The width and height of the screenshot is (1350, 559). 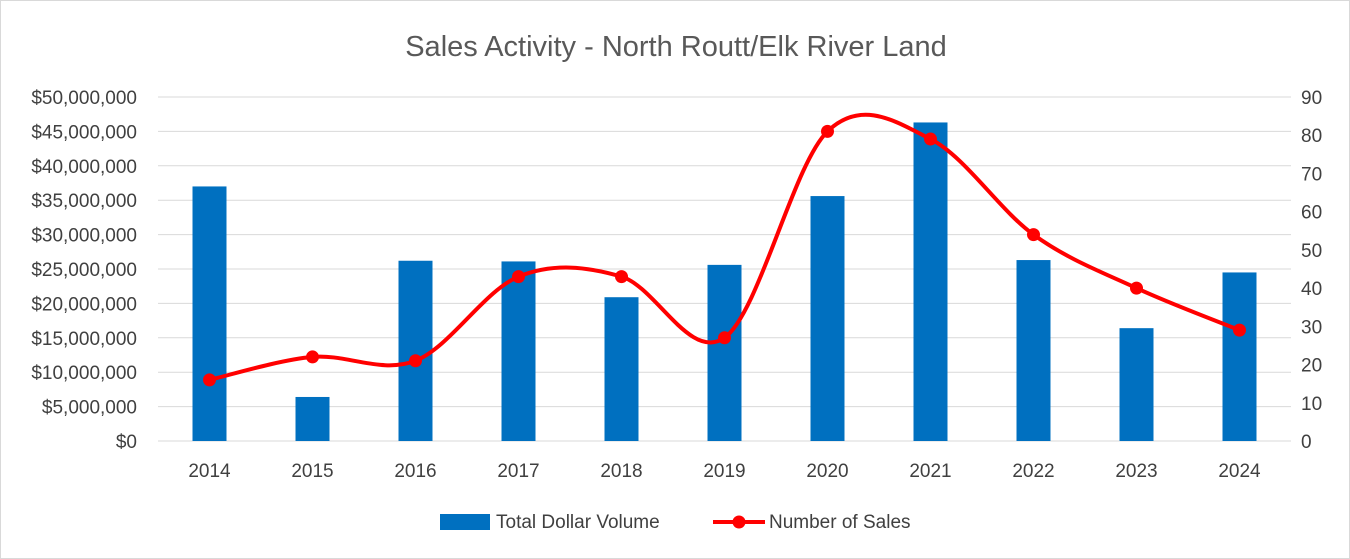 I want to click on x-tick-label: 2024, so click(x=1239, y=471).